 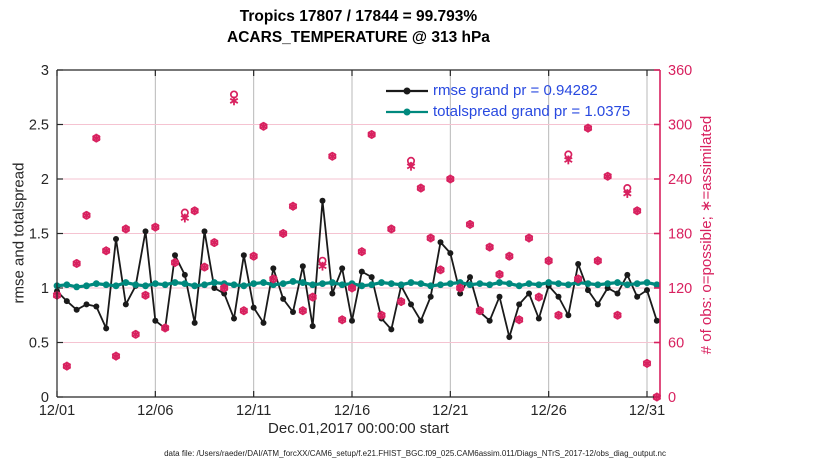 I want to click on y-tick-label-left: 0, so click(x=45, y=398).